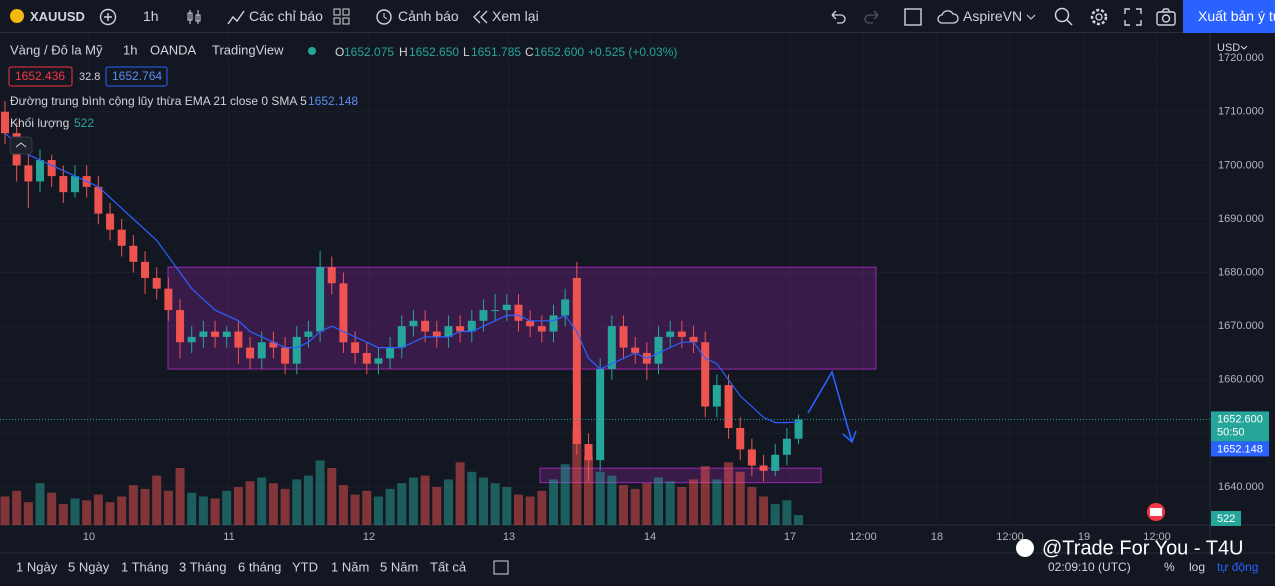 The image size is (1275, 586). I want to click on x-tick-label: 17, so click(790, 537).